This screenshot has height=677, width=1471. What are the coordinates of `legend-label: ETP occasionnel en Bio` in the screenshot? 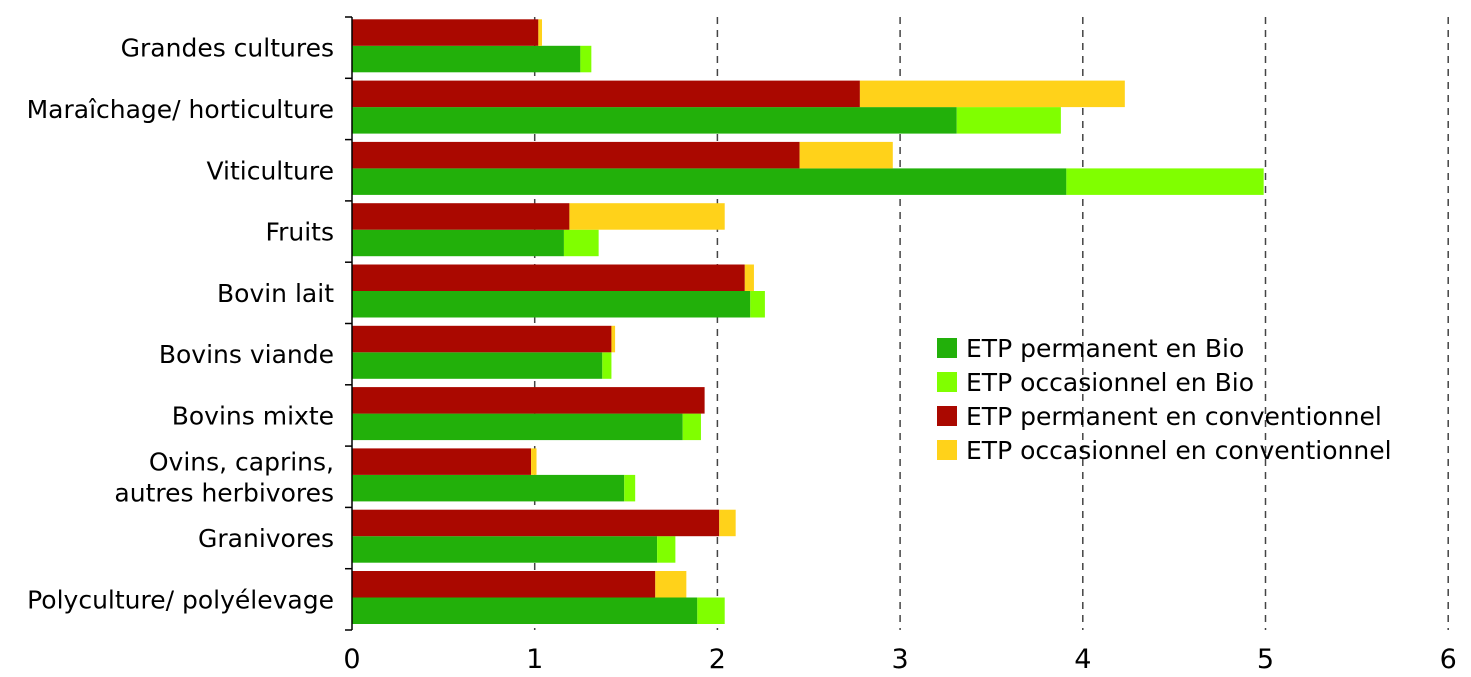 It's located at (1110, 382).